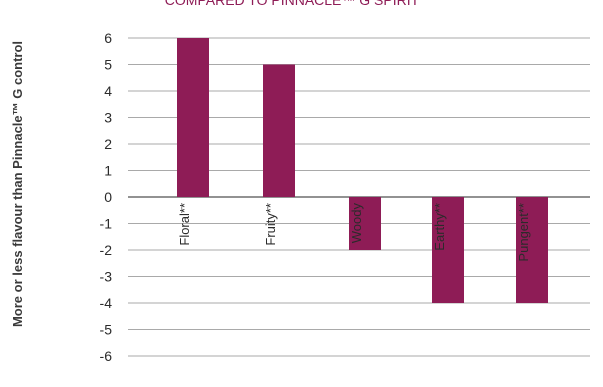  What do you see at coordinates (270, 224) in the screenshot?
I see `category-label: Fruity**` at bounding box center [270, 224].